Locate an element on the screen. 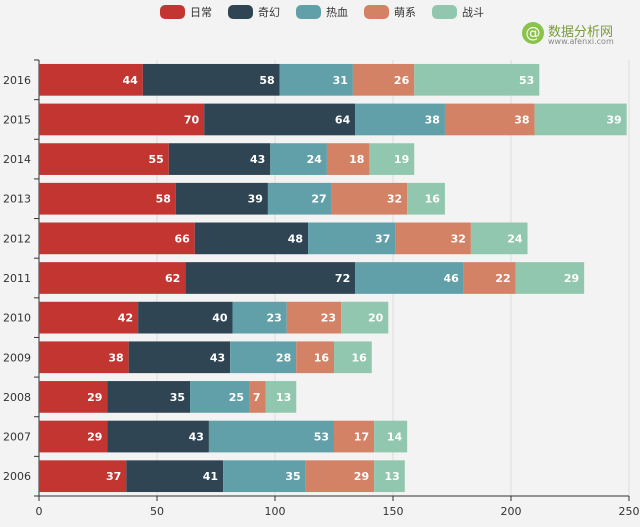 This screenshot has height=527, width=640. legend-label: 萌系 is located at coordinates (405, 12).